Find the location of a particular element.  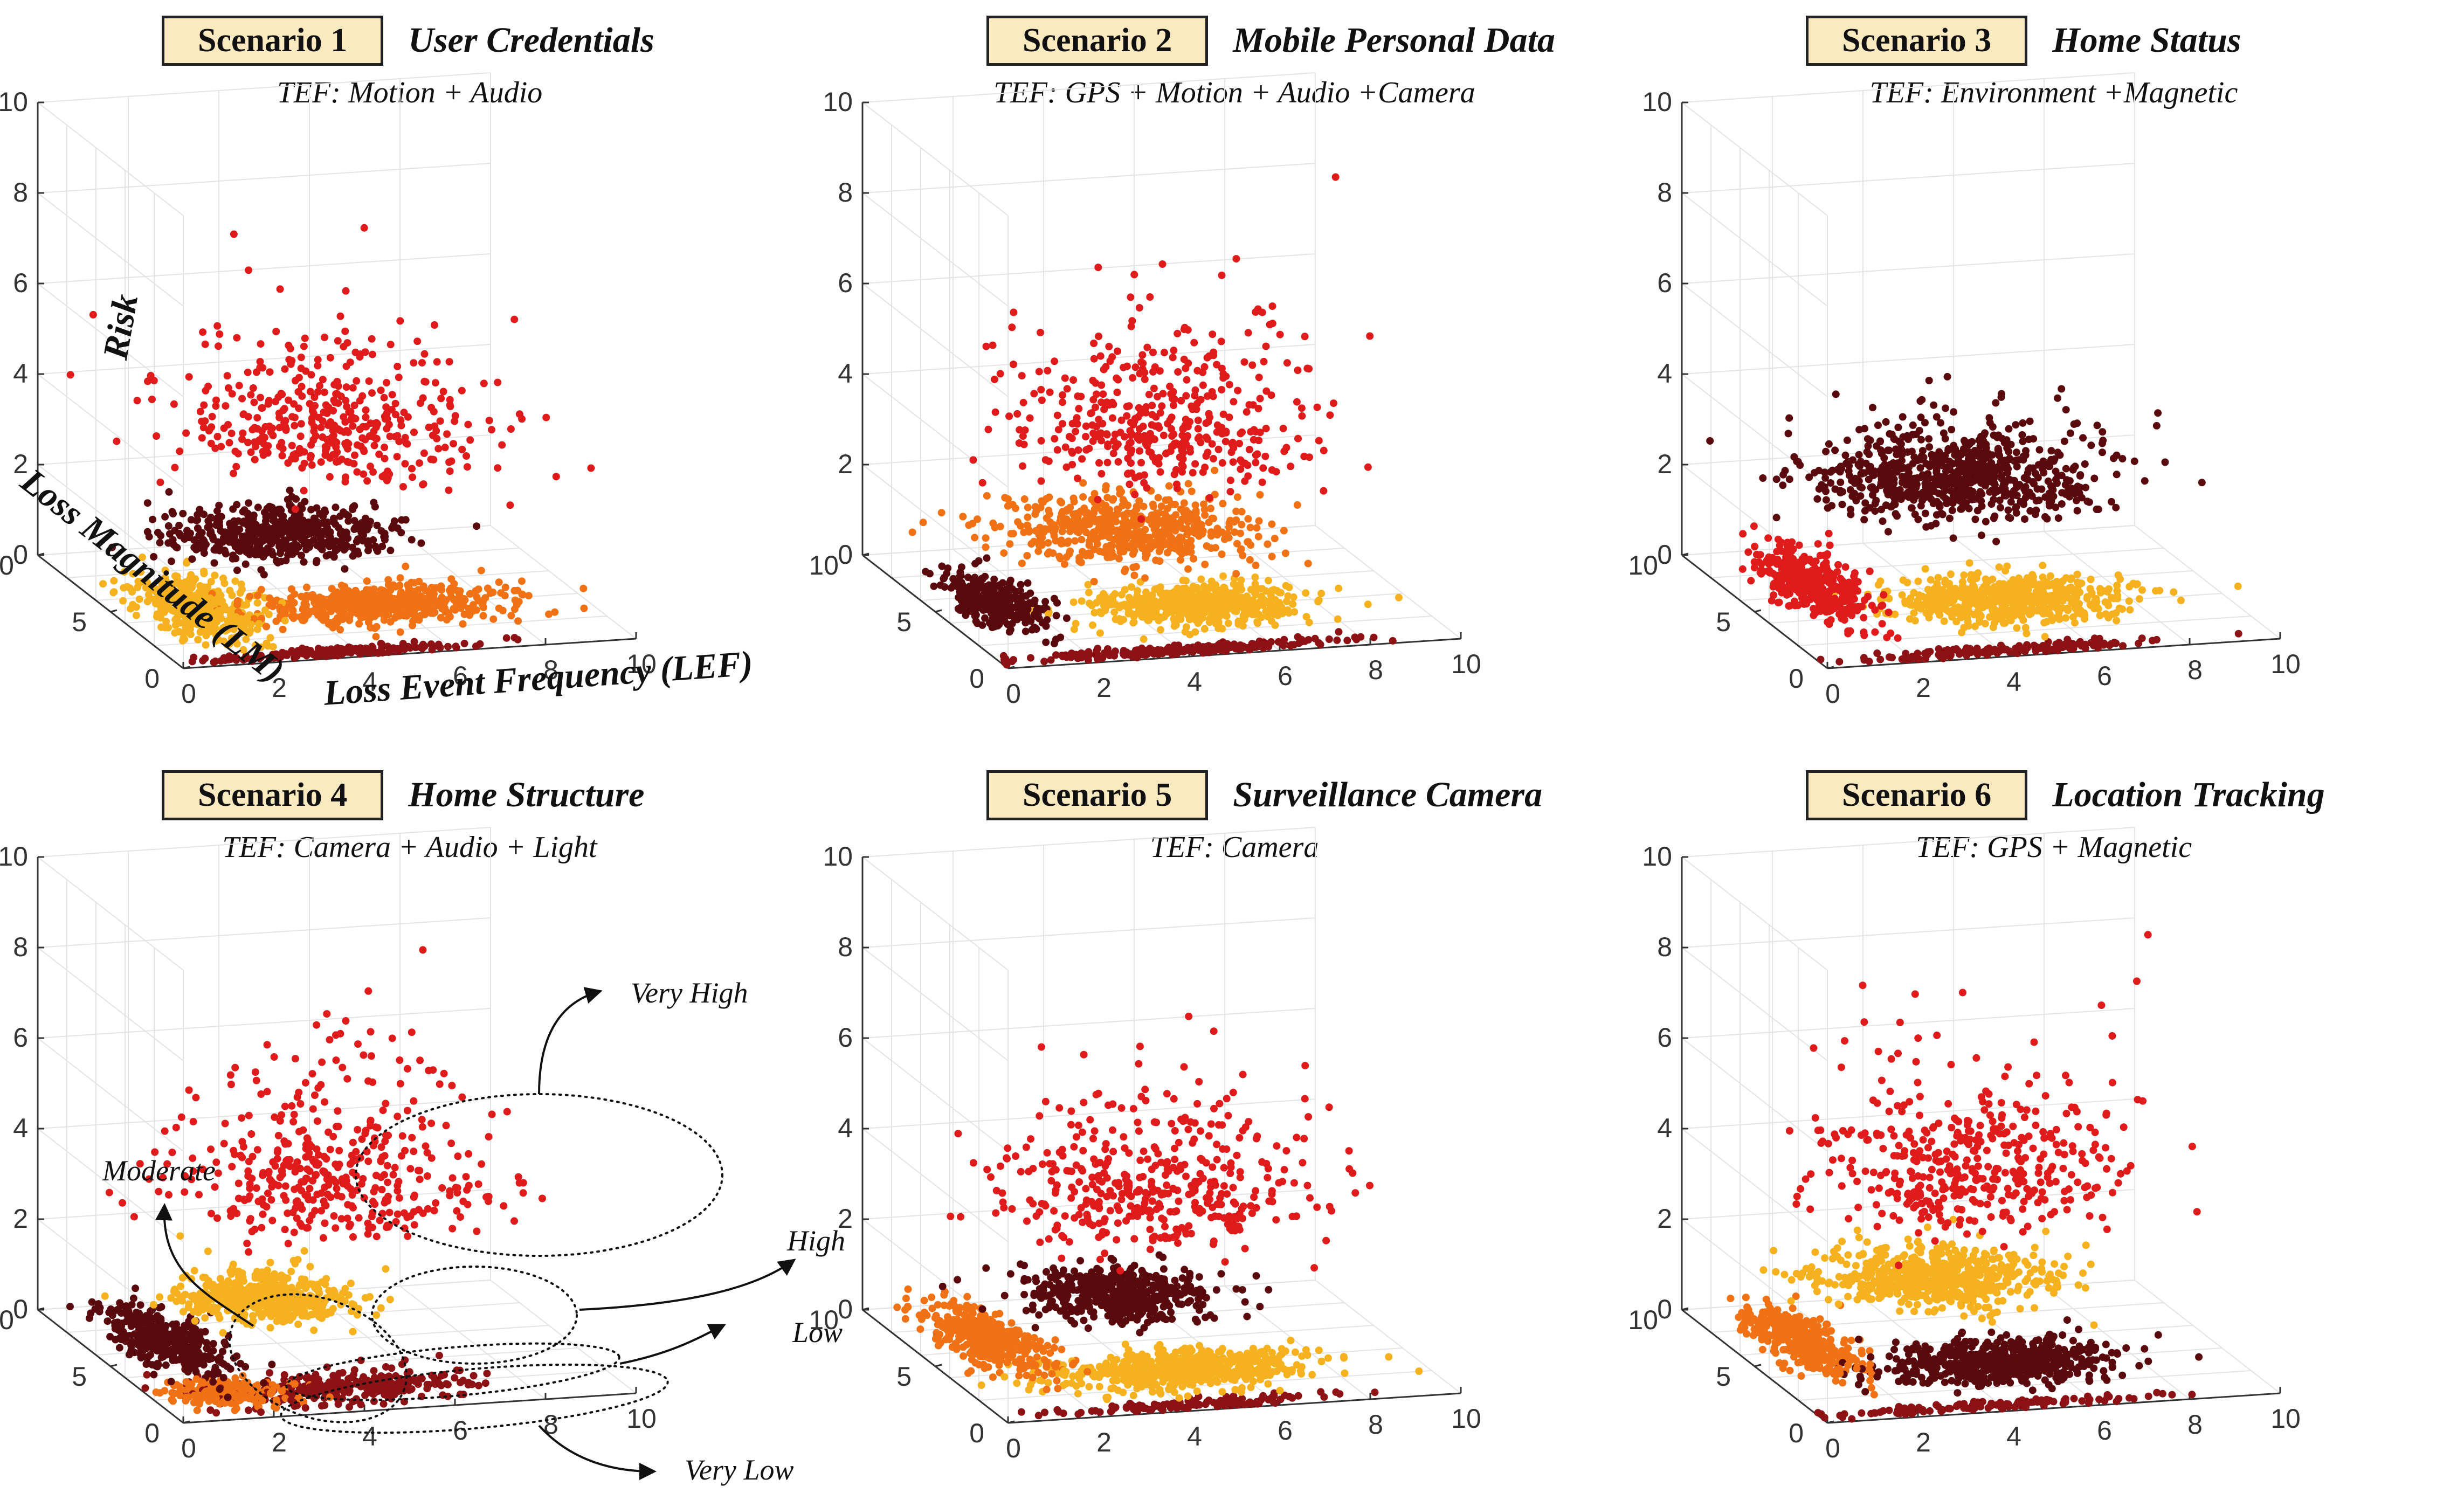

z-tick-label: 8 is located at coordinates (1665, 192).